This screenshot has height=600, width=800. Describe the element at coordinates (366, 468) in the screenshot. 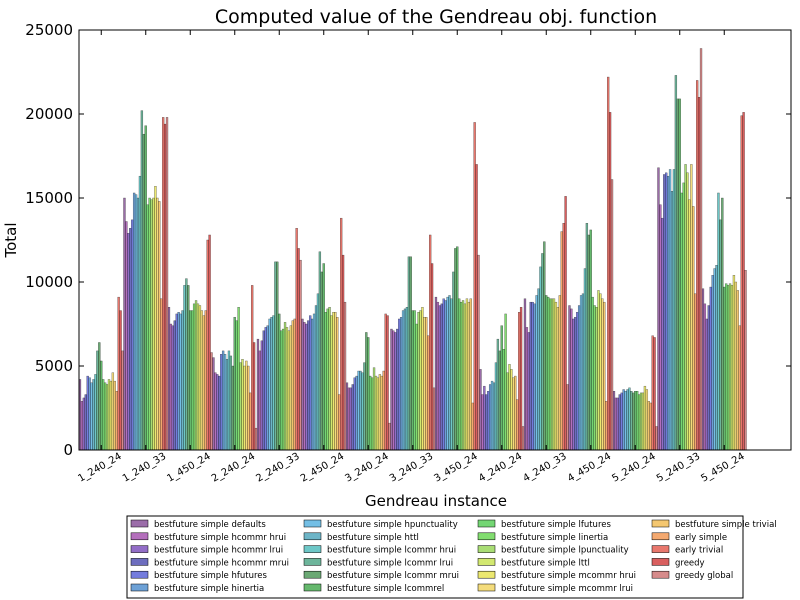

I see `x-tick-label: 3_240_24` at that location.